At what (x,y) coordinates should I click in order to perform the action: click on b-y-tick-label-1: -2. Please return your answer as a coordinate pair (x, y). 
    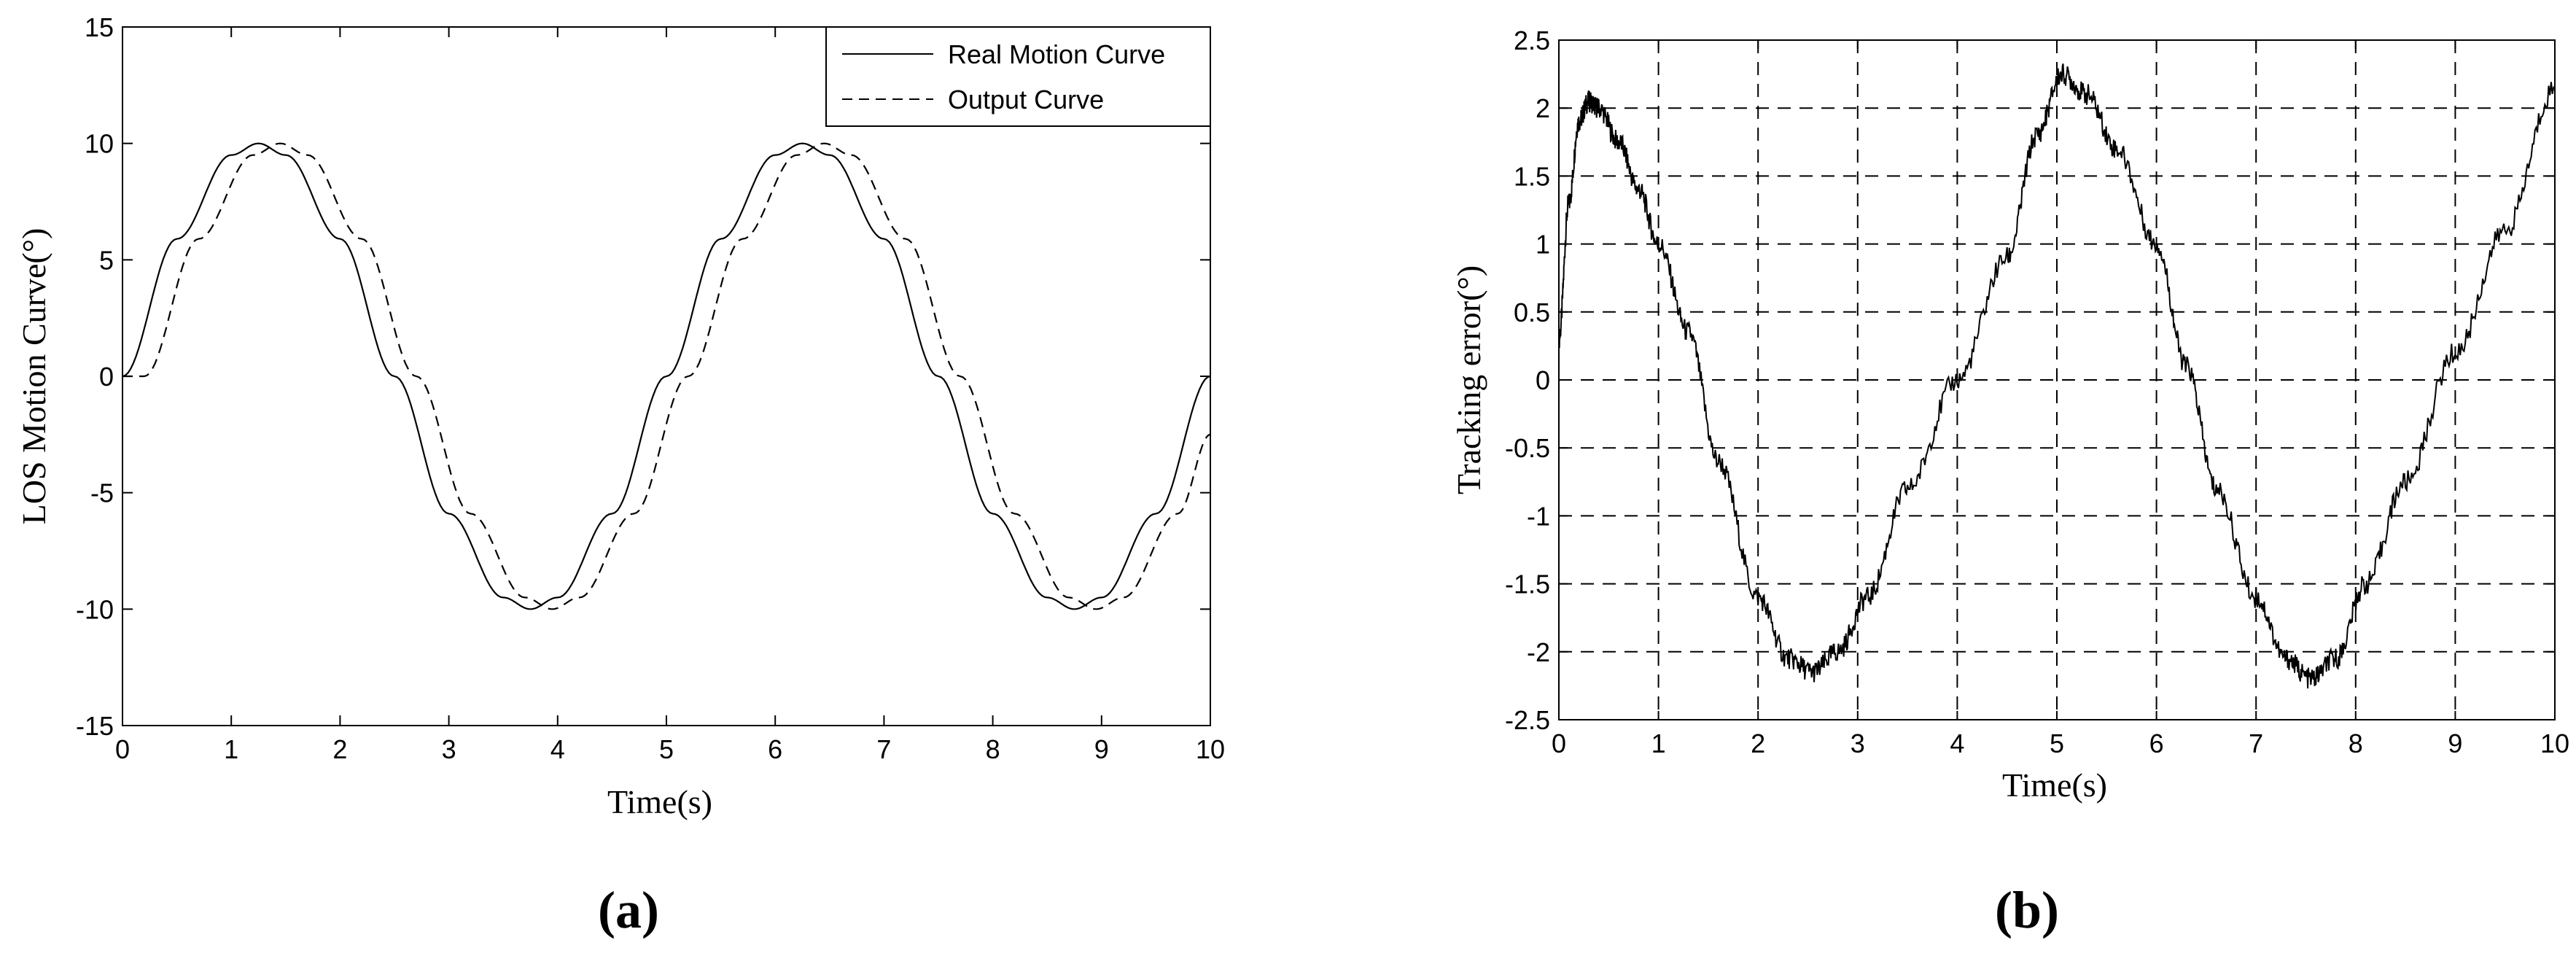
    Looking at the image, I should click on (1538, 652).